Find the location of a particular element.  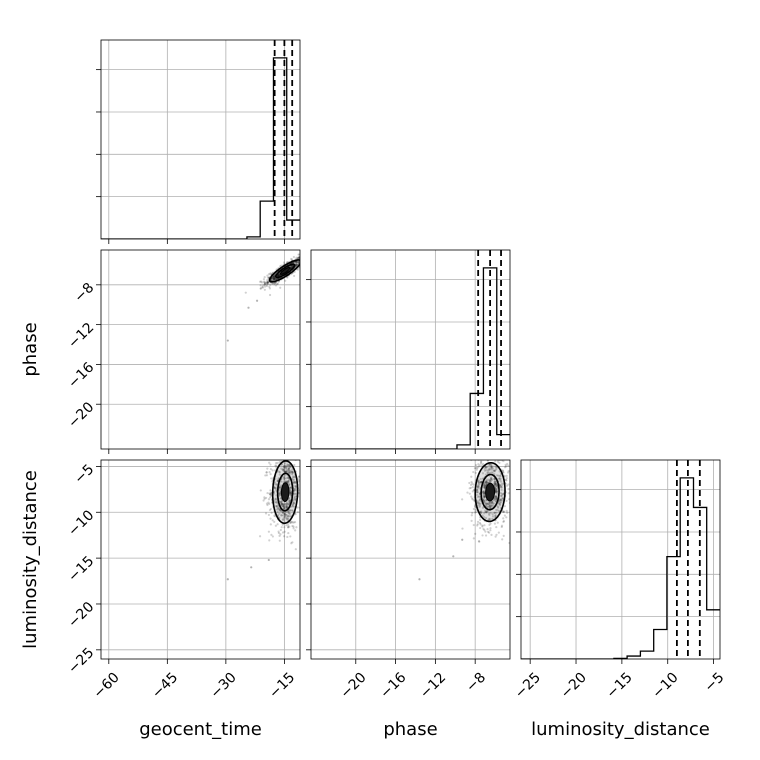

tick-label-x: −5 is located at coordinates (715, 683).